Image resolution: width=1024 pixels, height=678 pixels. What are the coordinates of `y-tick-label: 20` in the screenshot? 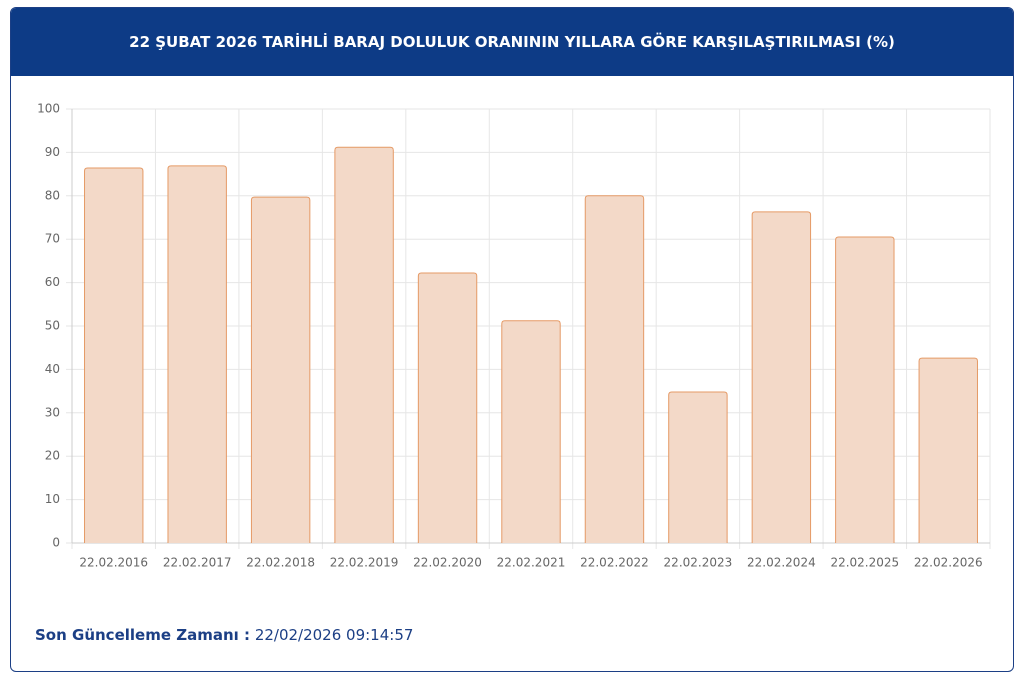 It's located at (52, 456).